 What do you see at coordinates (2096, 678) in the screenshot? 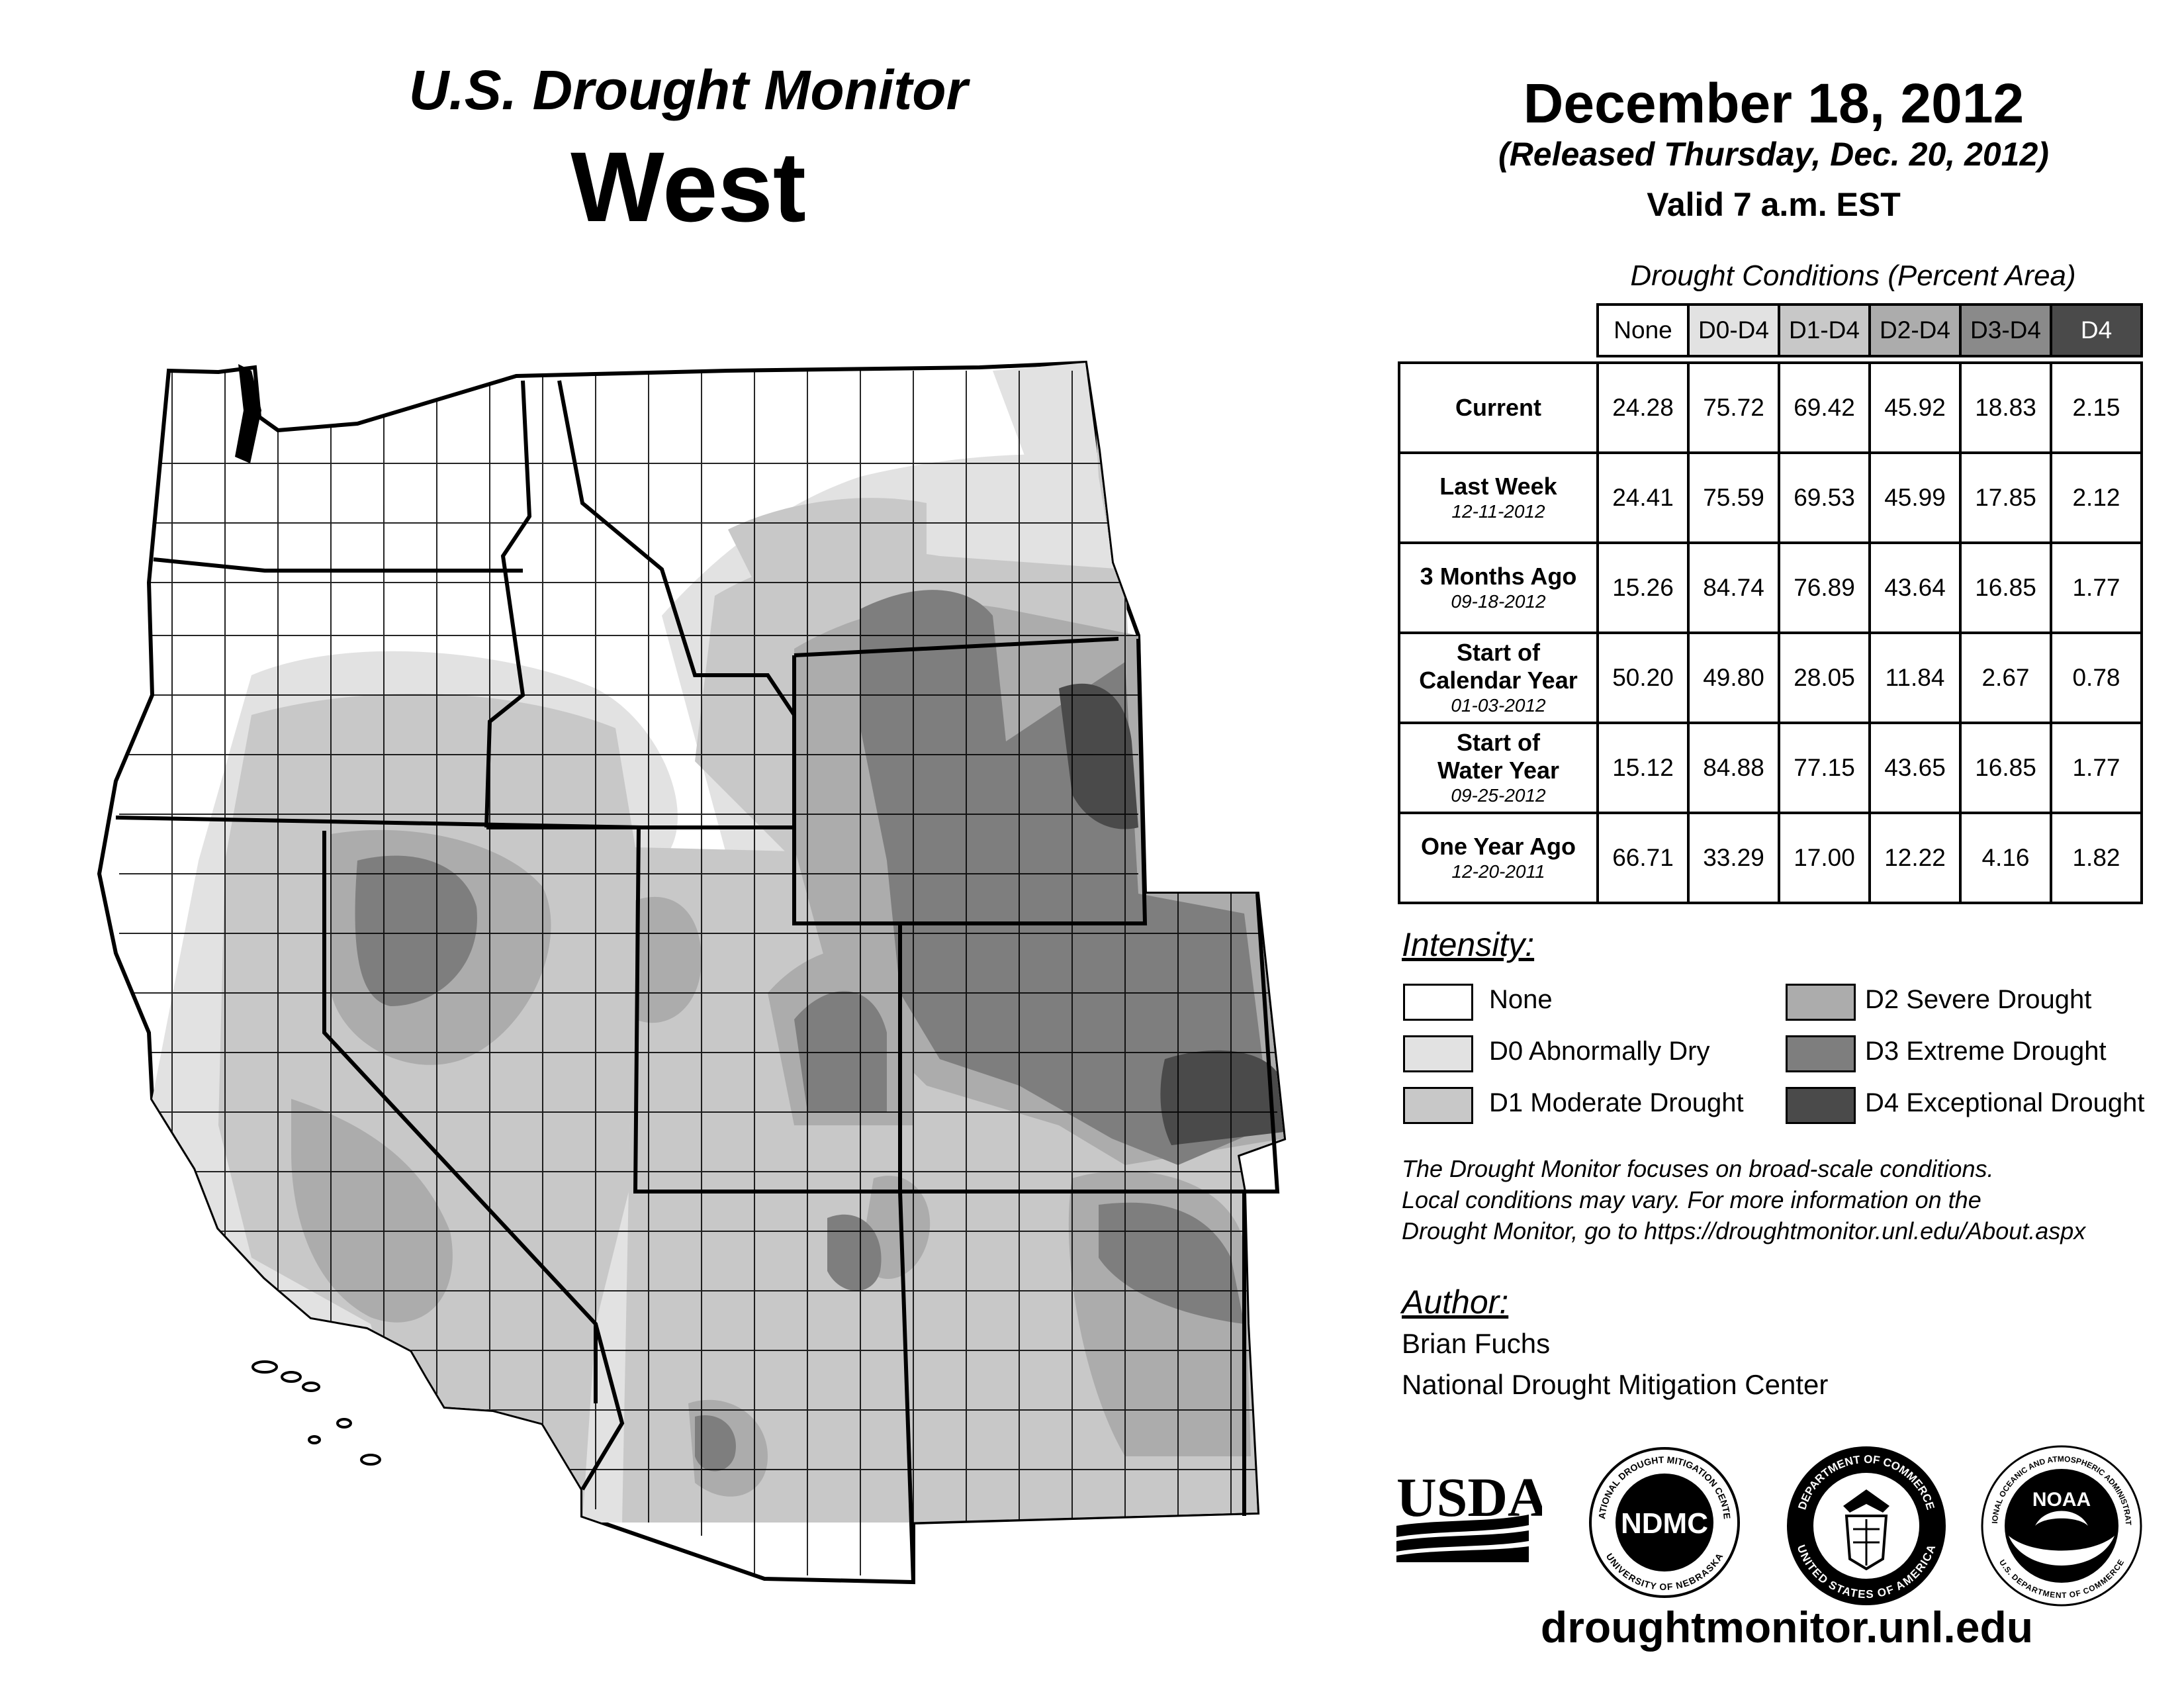
I see `table-cell: 0.78` at bounding box center [2096, 678].